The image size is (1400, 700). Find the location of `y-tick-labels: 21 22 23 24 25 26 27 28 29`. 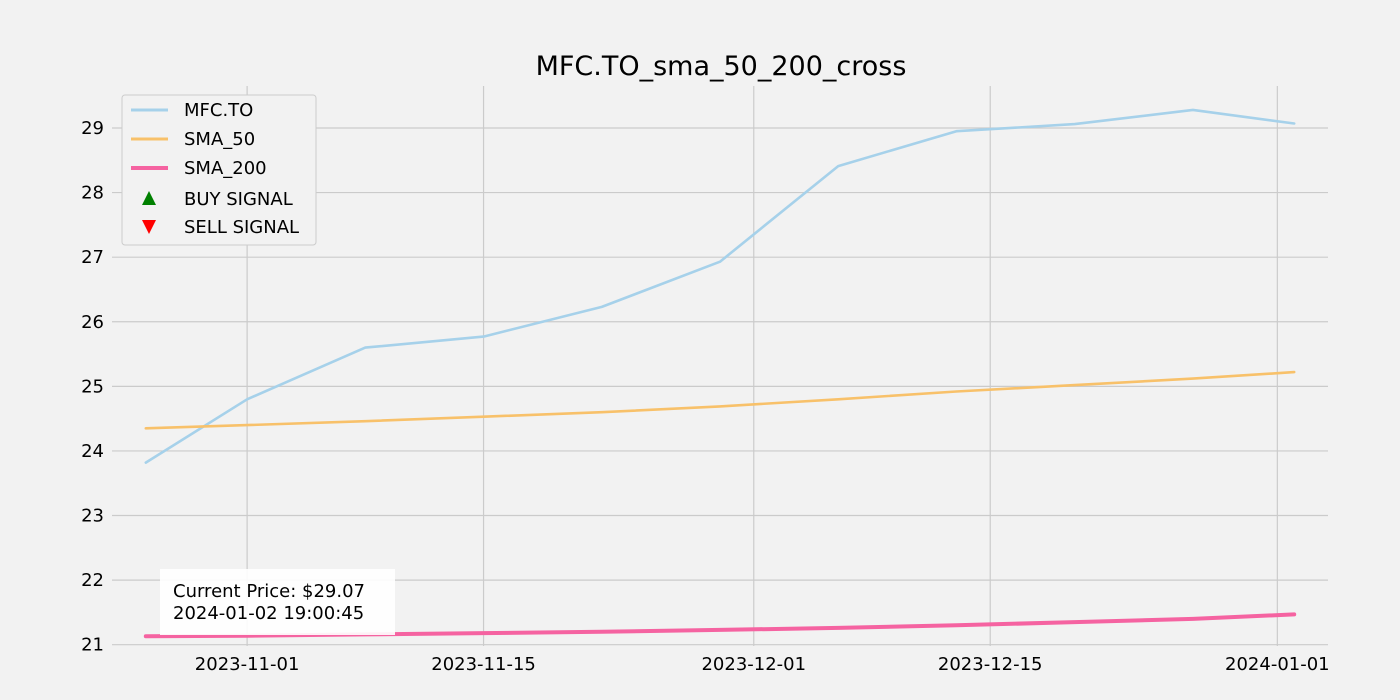

y-tick-labels: 21 22 23 24 25 26 27 28 29 is located at coordinates (92, 387).